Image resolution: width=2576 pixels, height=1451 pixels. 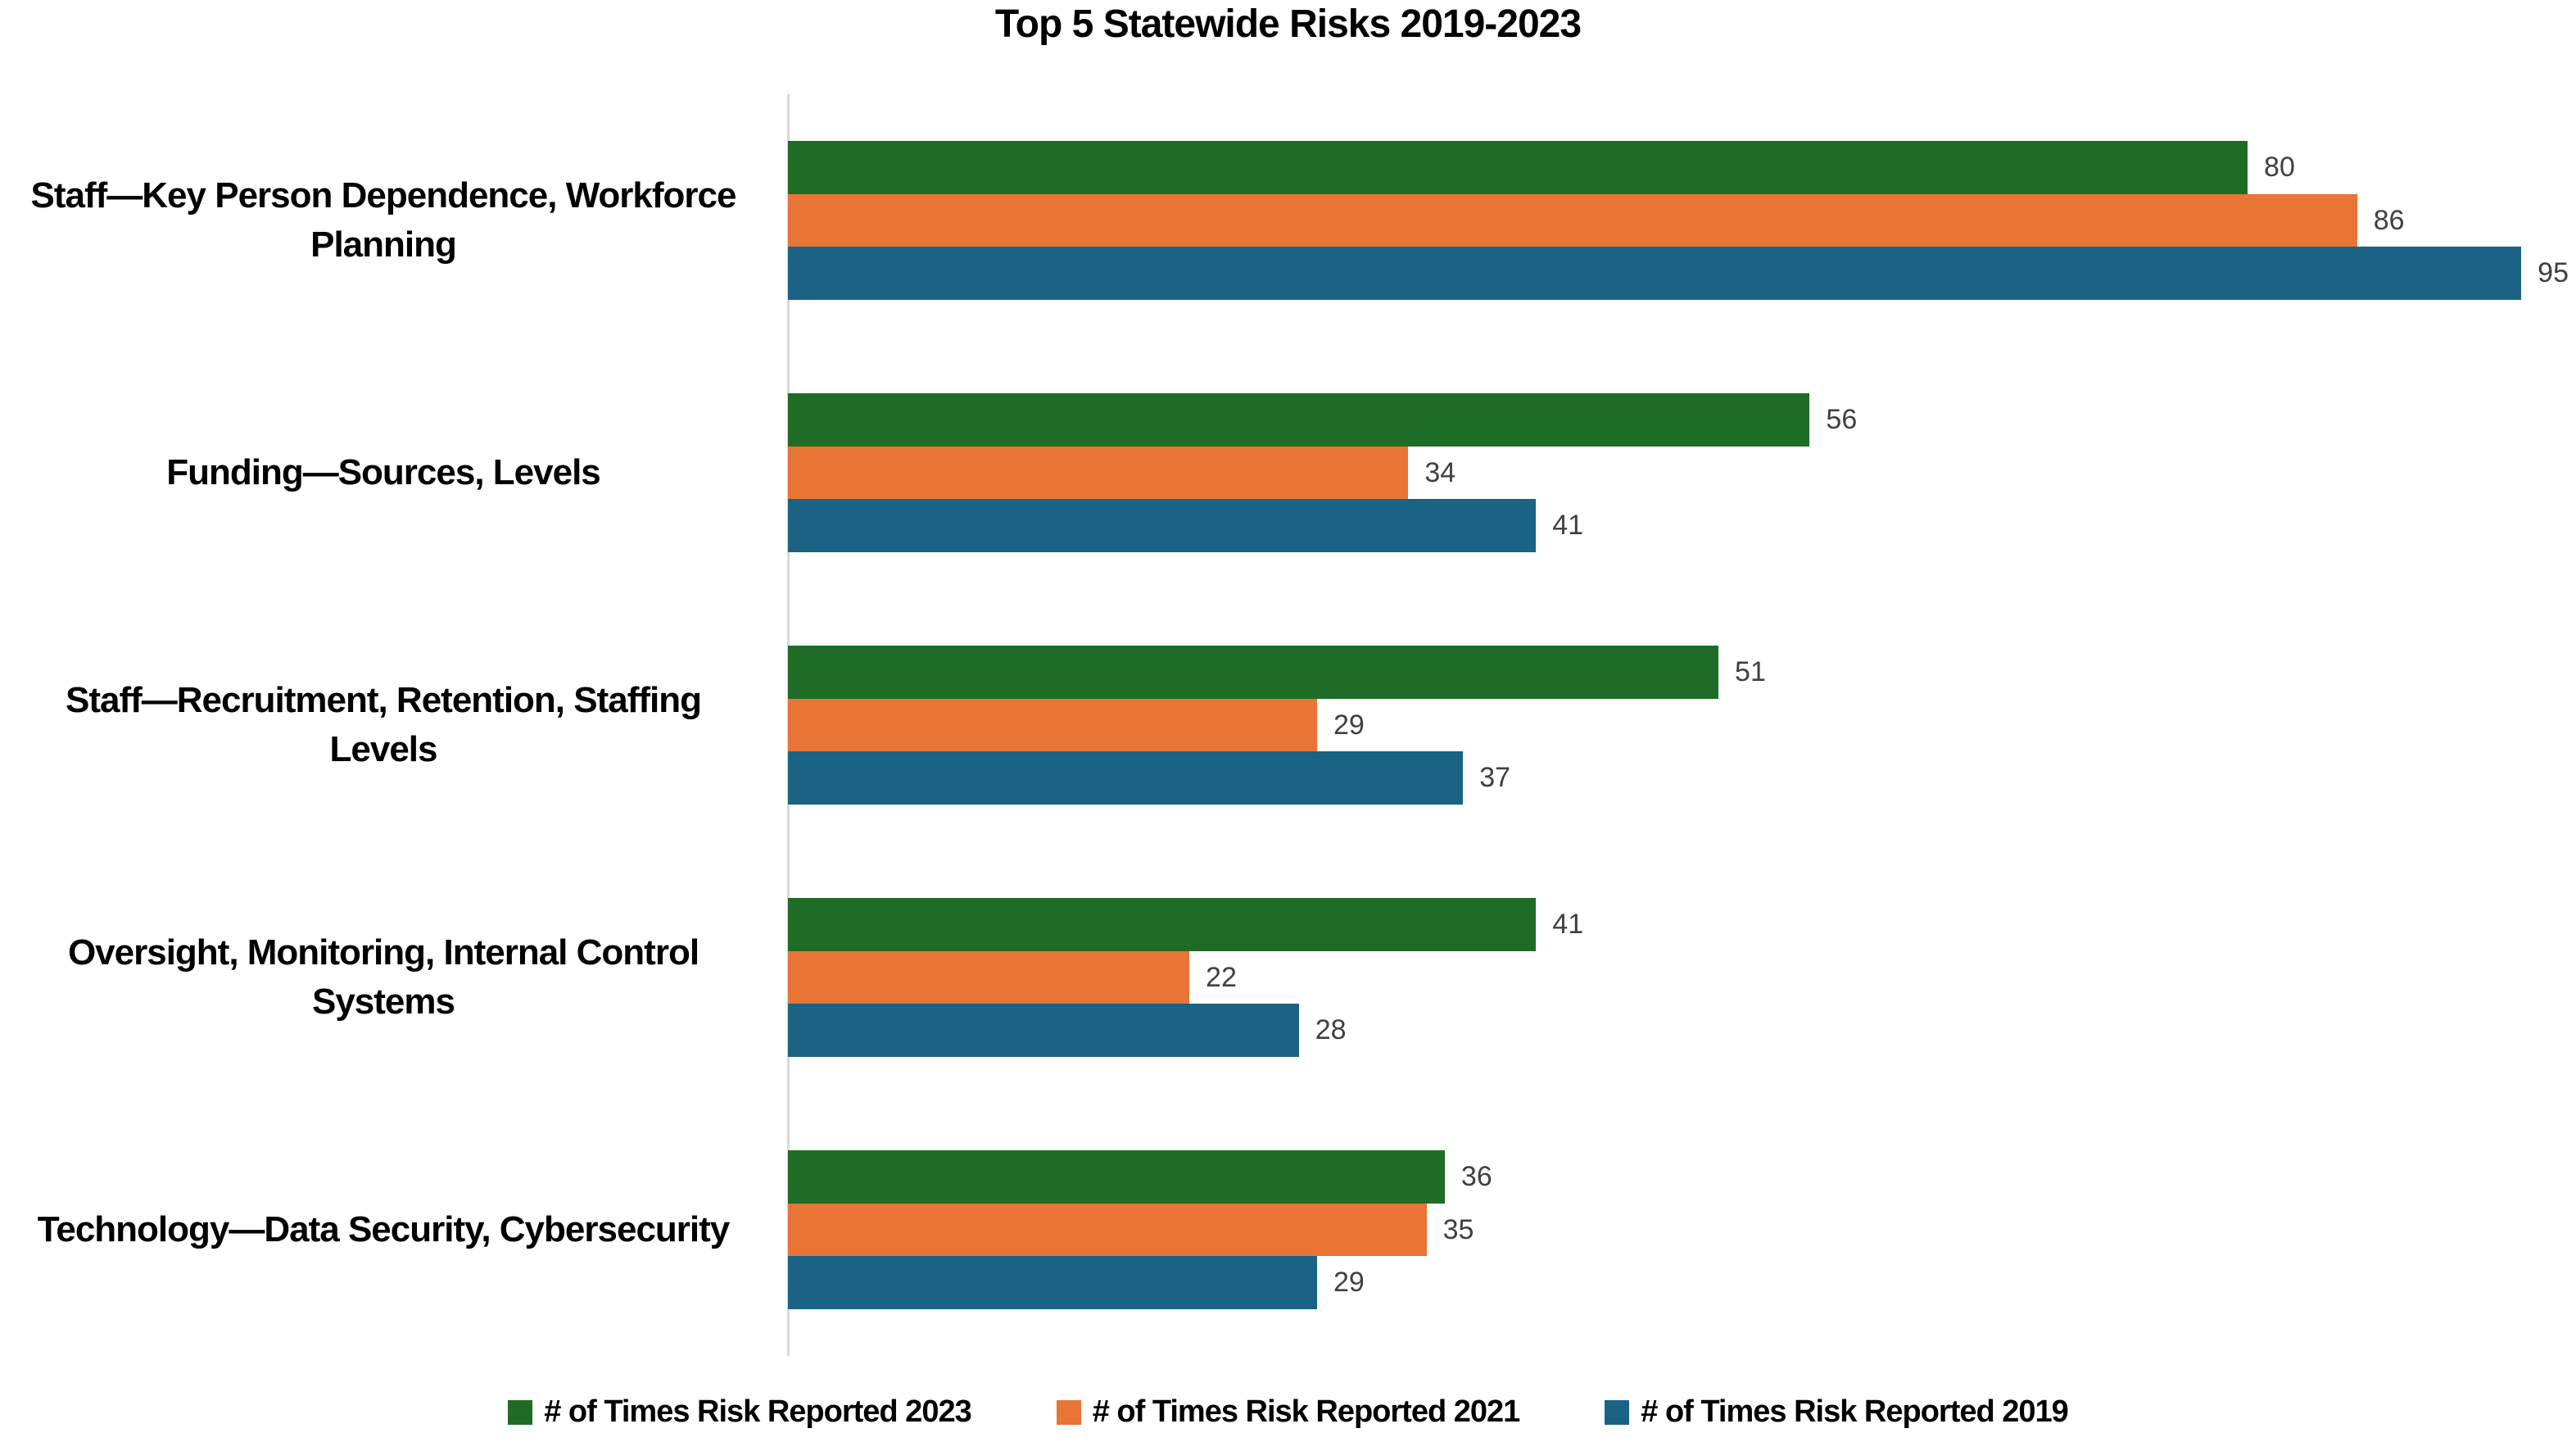 I want to click on bar-value-label: 36, so click(x=1476, y=1176).